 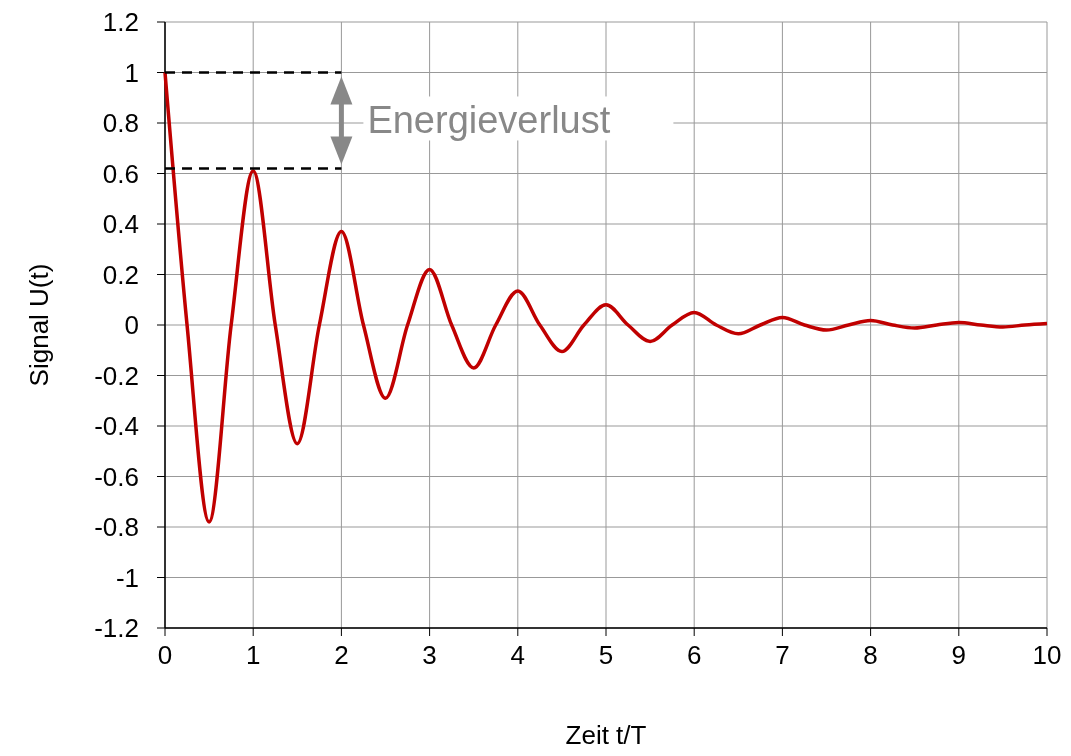 I want to click on y-tick-label: 1.2, so click(x=120, y=22).